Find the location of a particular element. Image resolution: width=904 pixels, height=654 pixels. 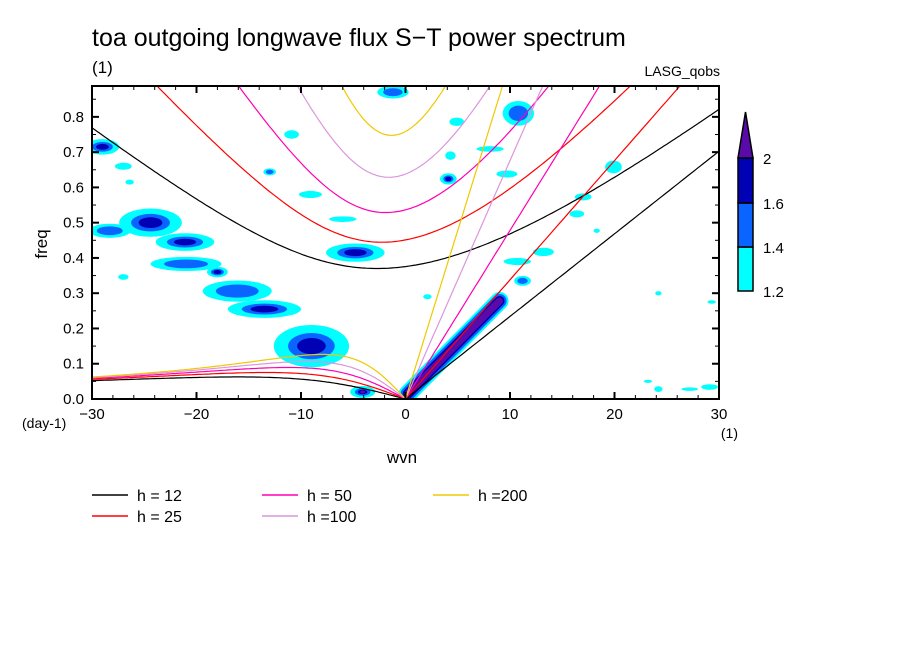

y-tick-label: 0.7 is located at coordinates (73, 152).